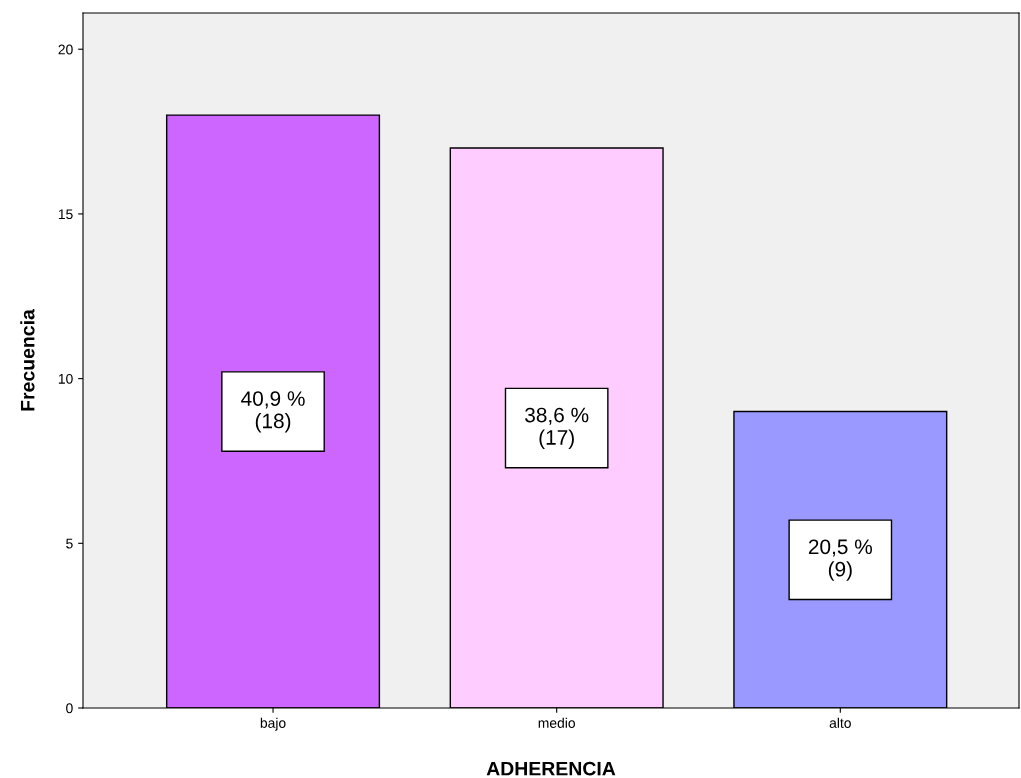 This screenshot has height=778, width=1021. I want to click on data-label: 20,5 % (9), so click(840, 560).